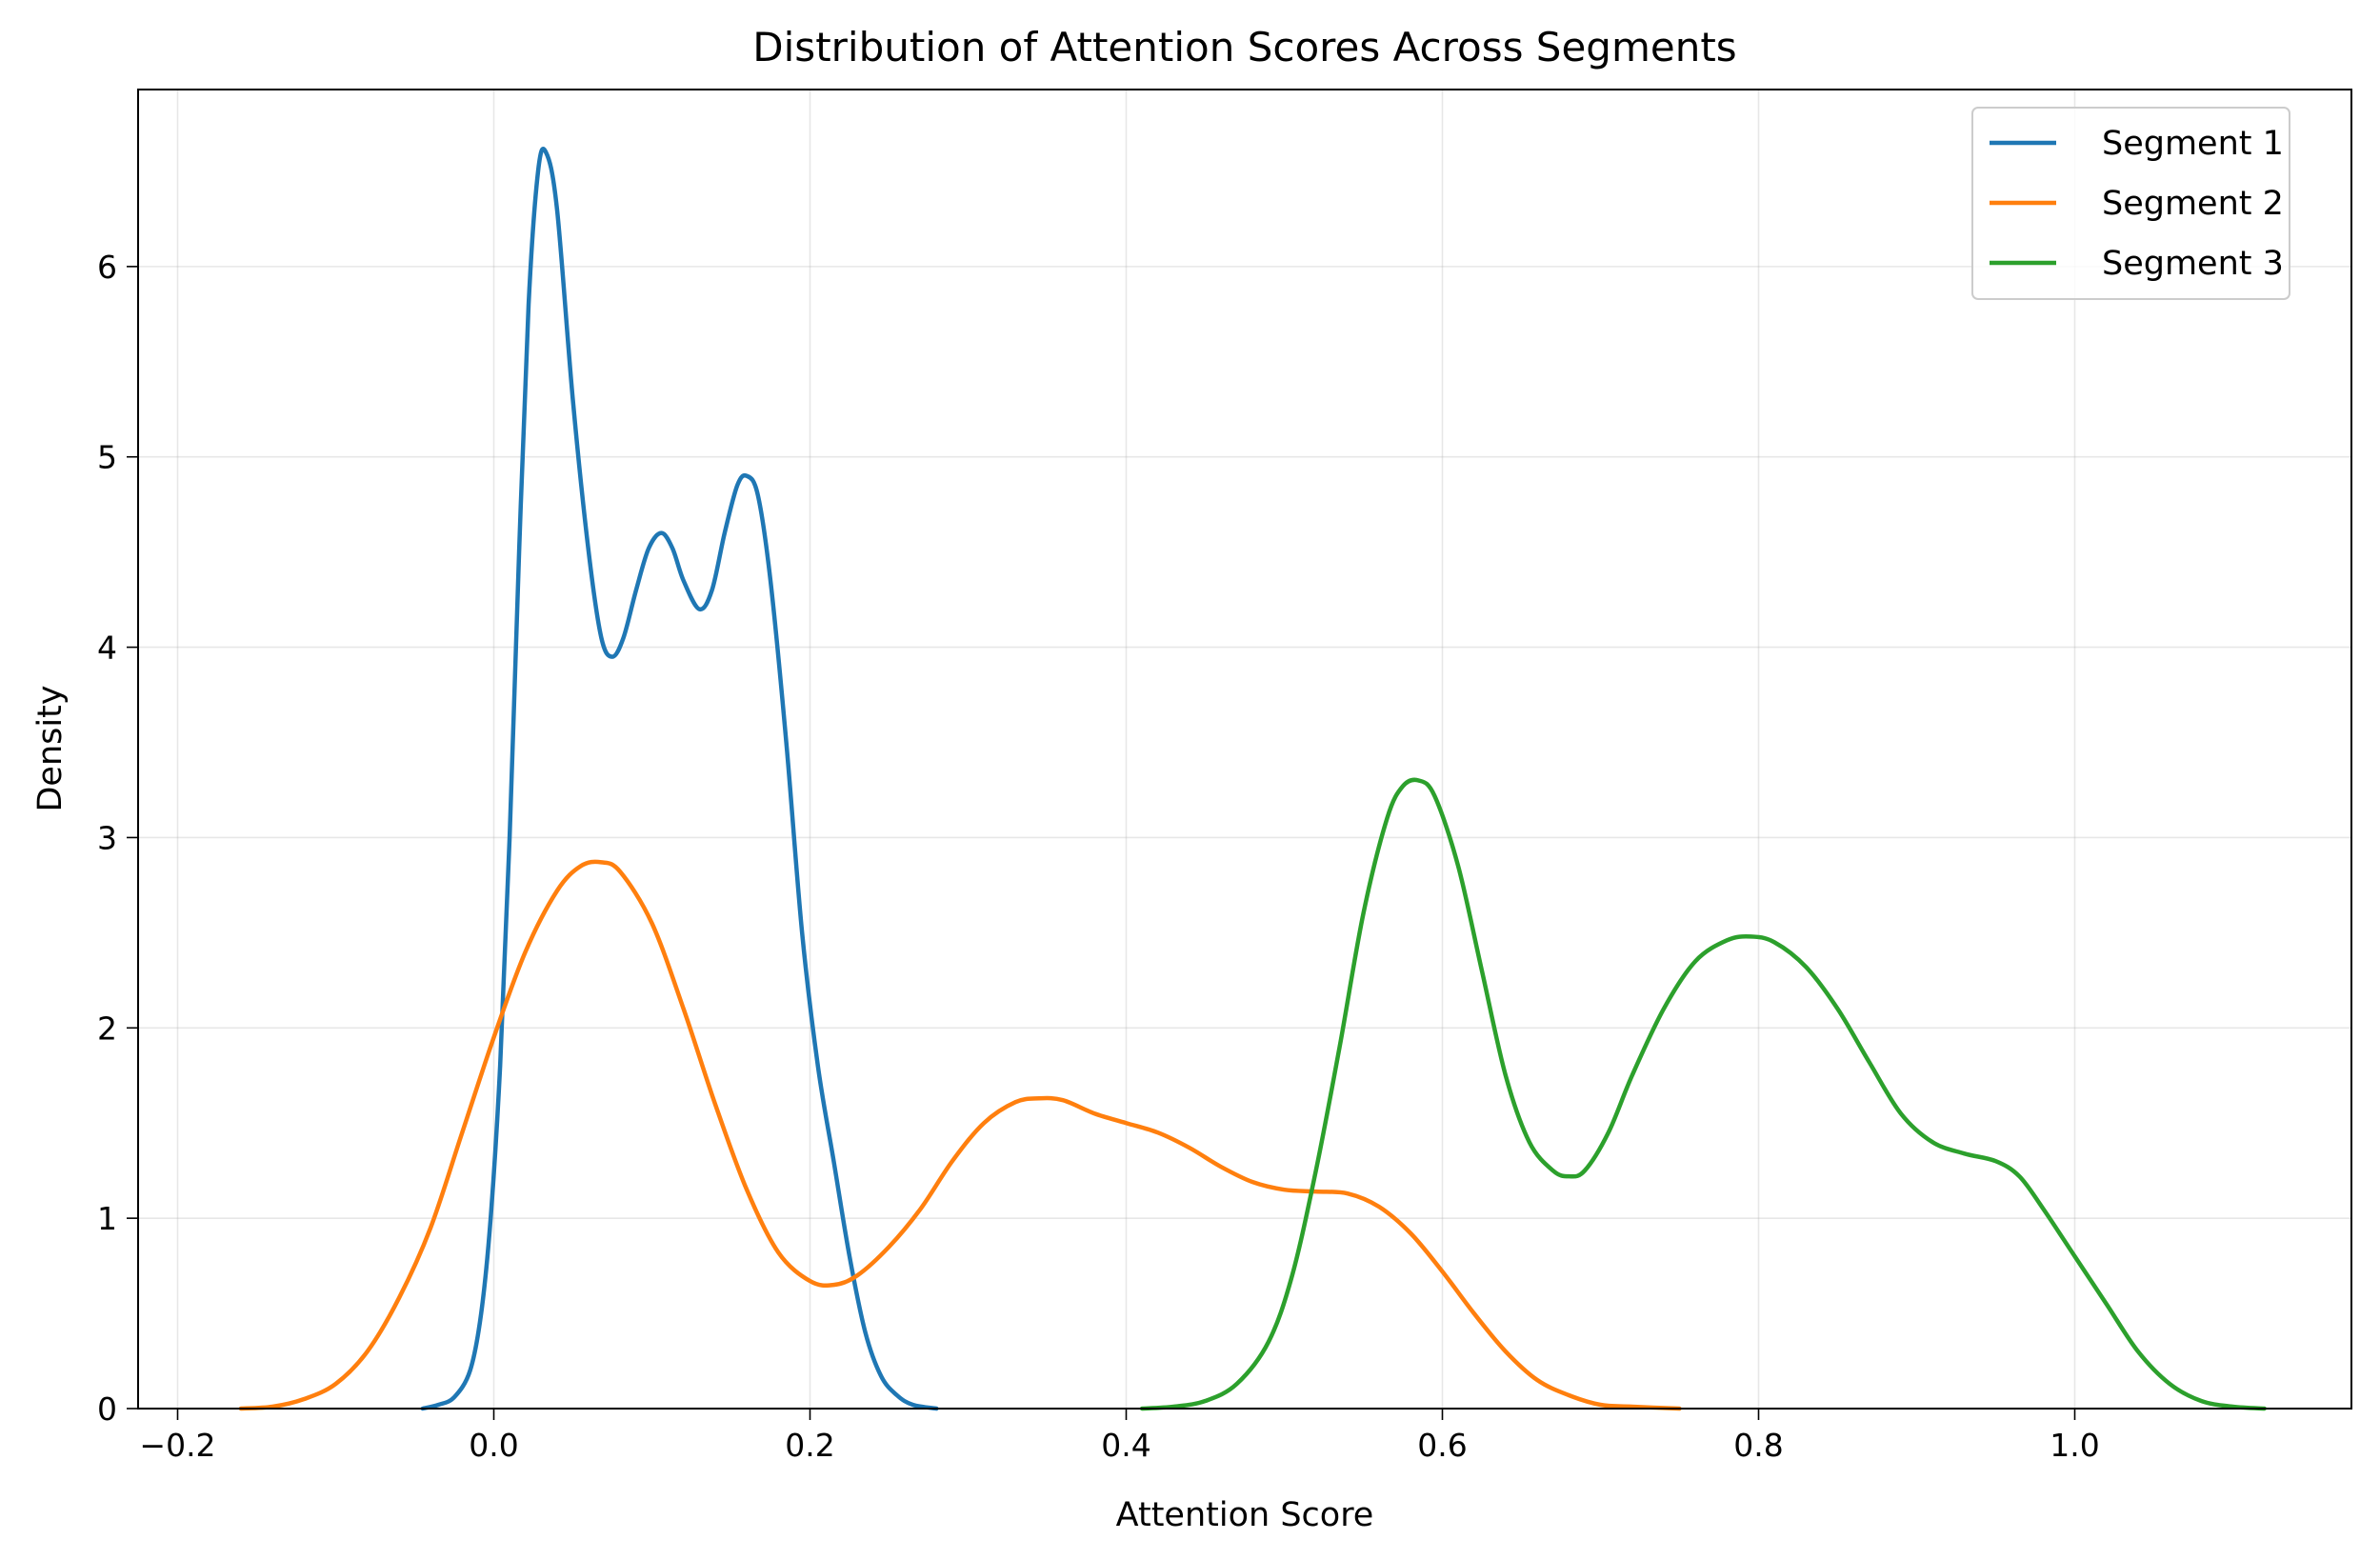 The width and height of the screenshot is (2380, 1560). I want to click on y-tick-label: 6, so click(107, 267).